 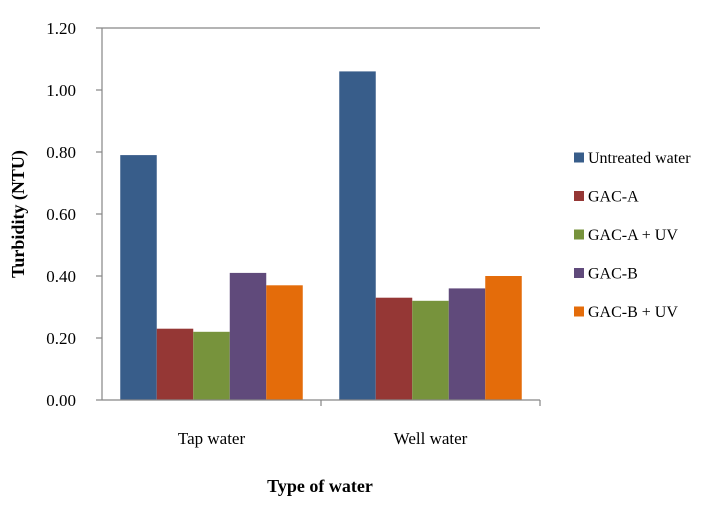 I want to click on bar-gac-a-tap-water, so click(x=175, y=364).